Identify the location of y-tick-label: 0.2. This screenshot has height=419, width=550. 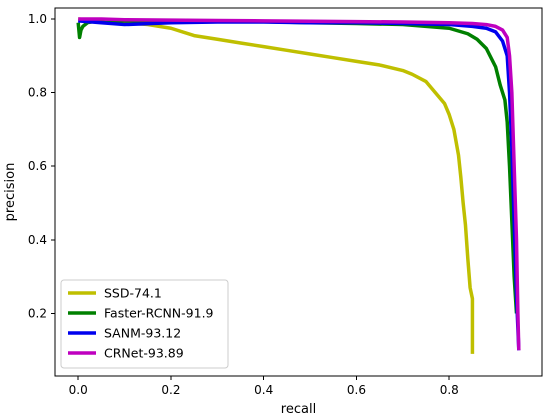
(37, 313).